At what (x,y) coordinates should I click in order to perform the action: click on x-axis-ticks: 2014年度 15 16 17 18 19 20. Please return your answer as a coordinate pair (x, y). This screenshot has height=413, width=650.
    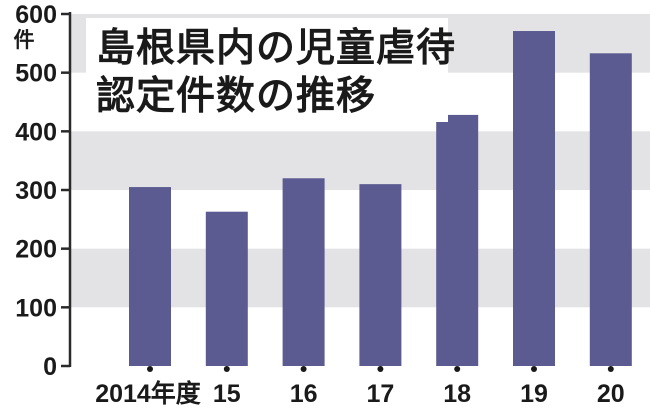
    Looking at the image, I should click on (360, 387).